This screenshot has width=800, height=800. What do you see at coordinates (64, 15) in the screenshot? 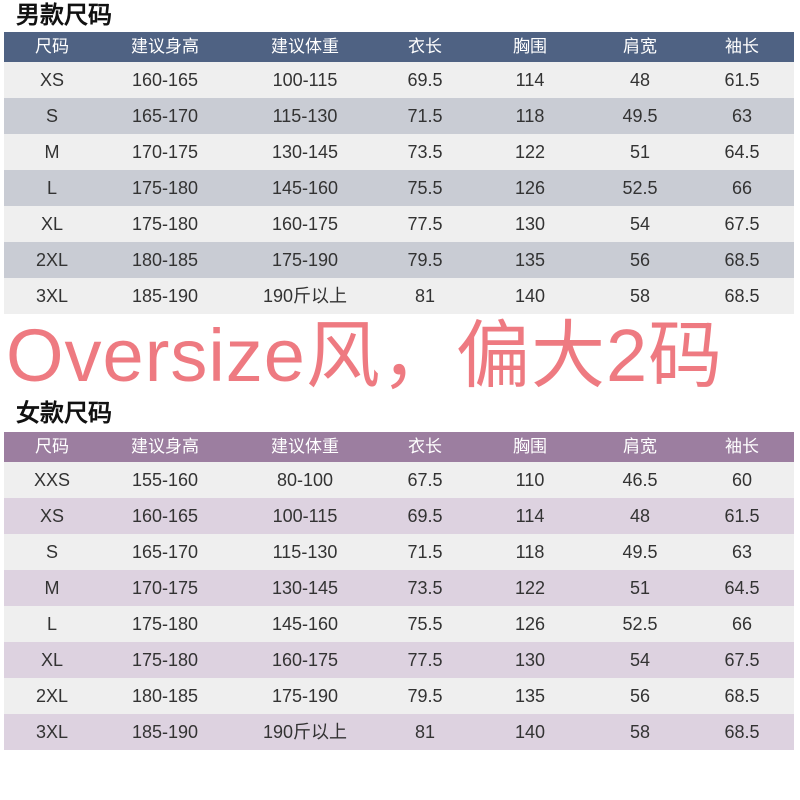
I see `men-size-title: 男款尺码` at bounding box center [64, 15].